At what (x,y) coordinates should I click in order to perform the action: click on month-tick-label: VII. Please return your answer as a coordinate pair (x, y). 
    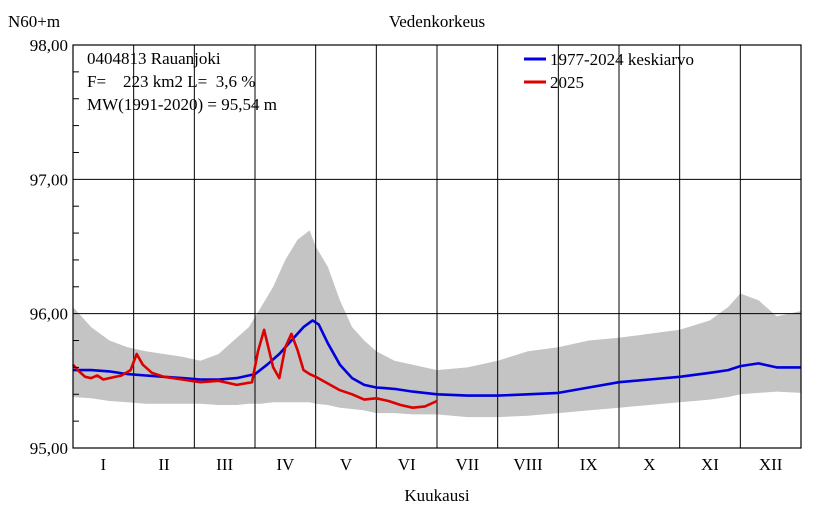
    Looking at the image, I should click on (468, 464).